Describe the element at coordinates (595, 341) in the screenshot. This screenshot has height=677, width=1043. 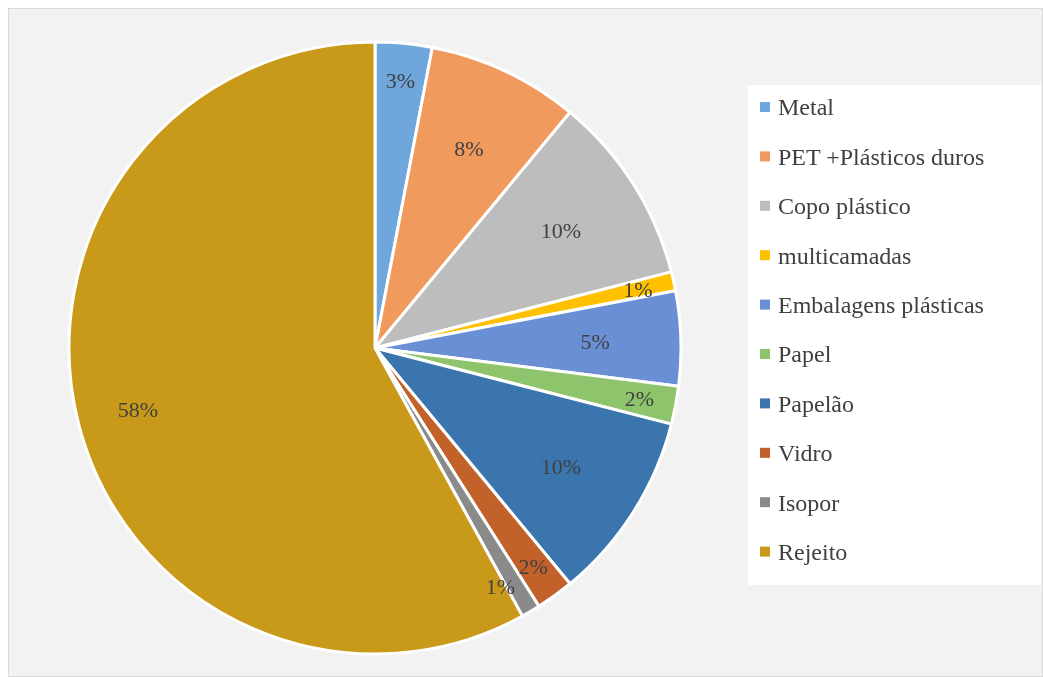
I see `data-label: 5%` at that location.